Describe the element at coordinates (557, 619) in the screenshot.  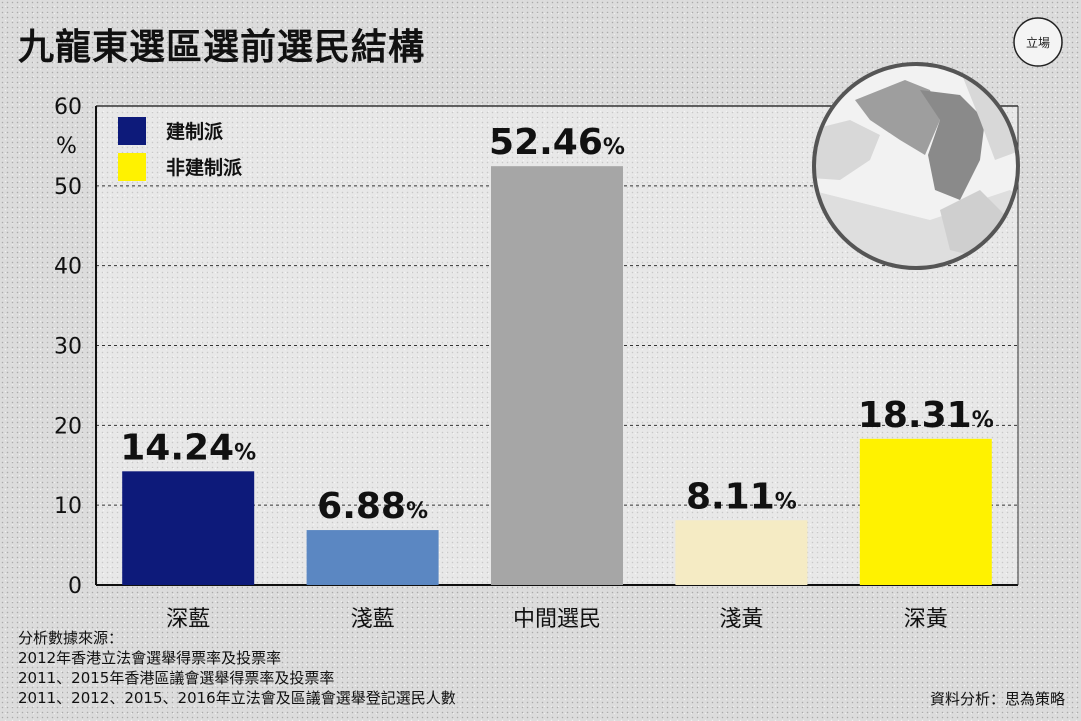
I see `x-tick-label: 中間選民` at that location.